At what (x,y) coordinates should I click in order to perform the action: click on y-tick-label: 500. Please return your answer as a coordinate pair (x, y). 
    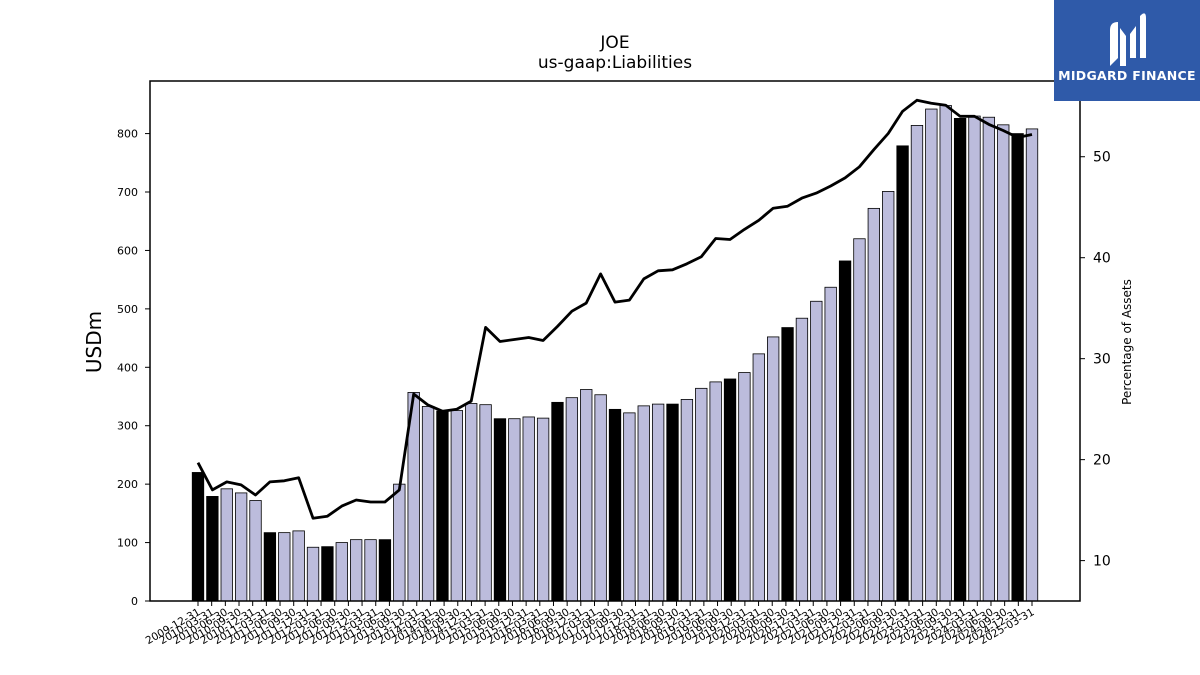
    Looking at the image, I should click on (127, 309).